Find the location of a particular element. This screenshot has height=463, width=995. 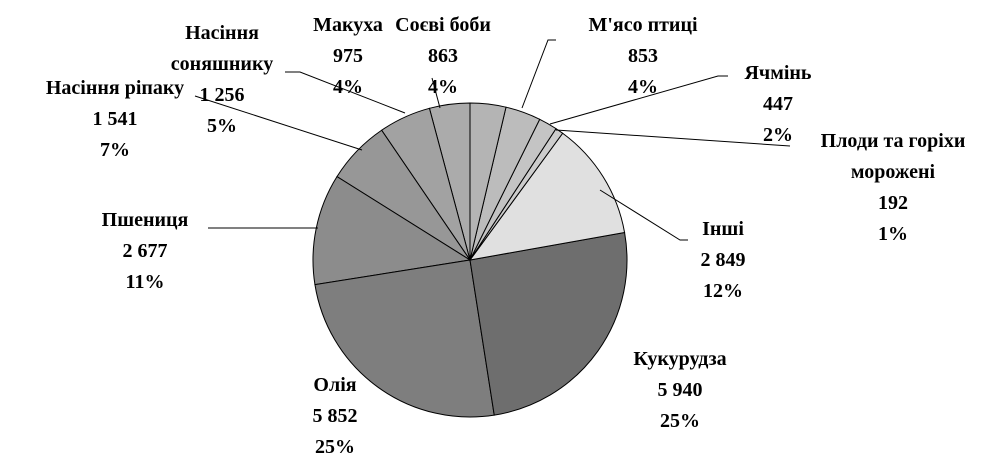

slice-label: Інші 2 849 12% is located at coordinates (723, 260).